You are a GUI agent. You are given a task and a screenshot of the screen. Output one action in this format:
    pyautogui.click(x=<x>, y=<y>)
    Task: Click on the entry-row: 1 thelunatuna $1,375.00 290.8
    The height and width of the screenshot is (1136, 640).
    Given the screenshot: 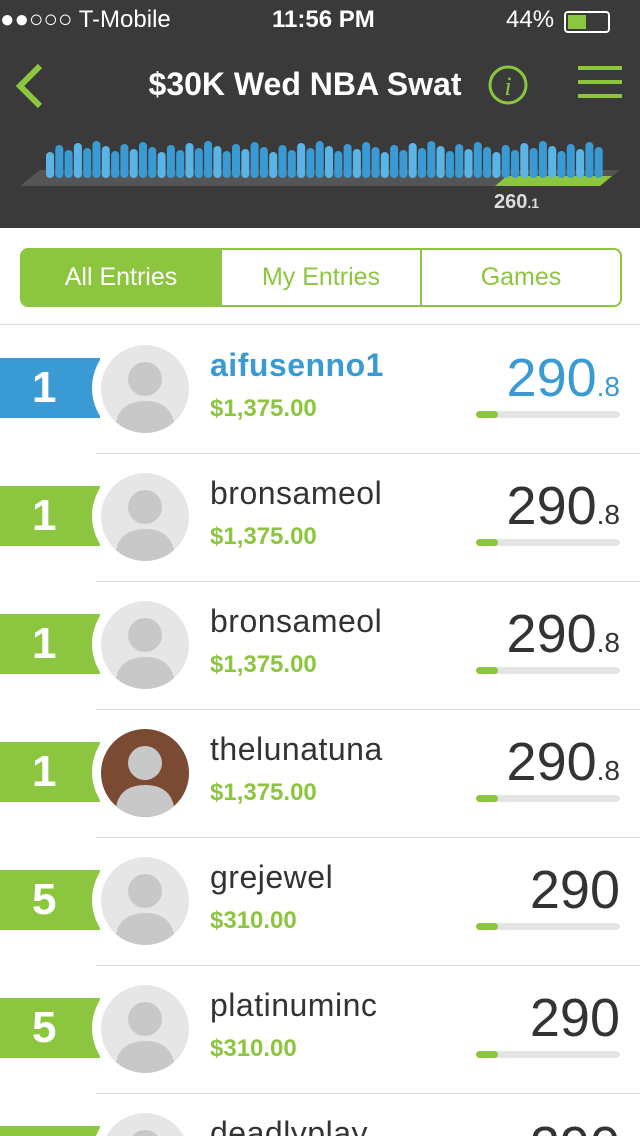 What is the action you would take?
    pyautogui.click(x=320, y=773)
    